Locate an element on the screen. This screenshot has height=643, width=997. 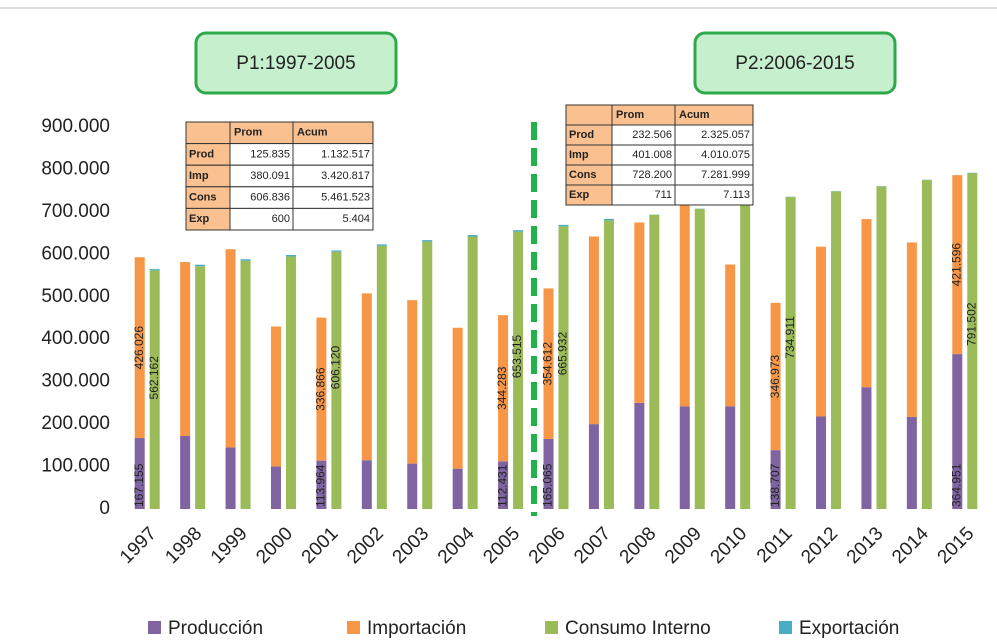
y-tick-label: 700.000 is located at coordinates (75, 211).